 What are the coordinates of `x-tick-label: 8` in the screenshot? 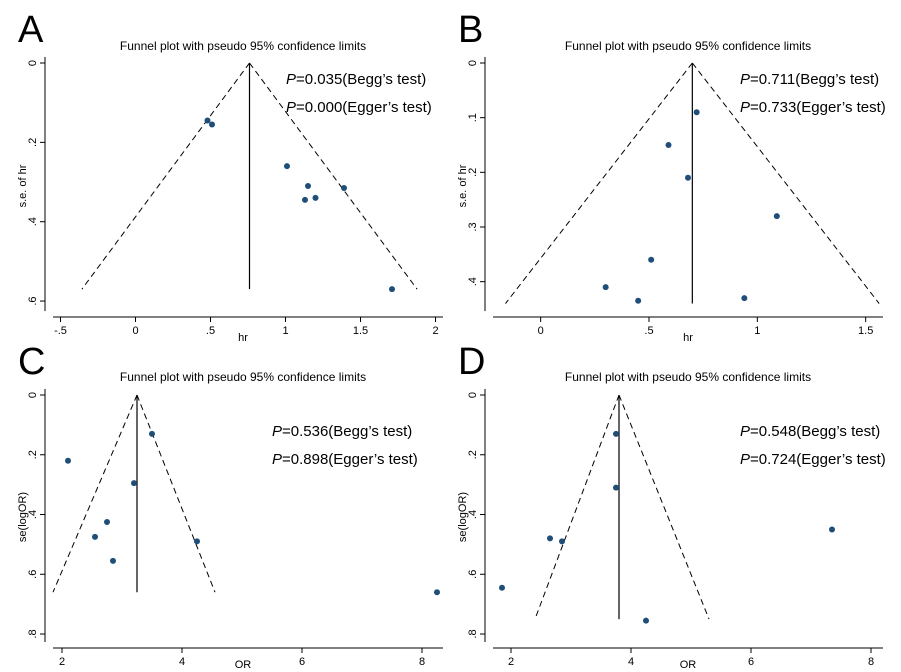 It's located at (422, 662).